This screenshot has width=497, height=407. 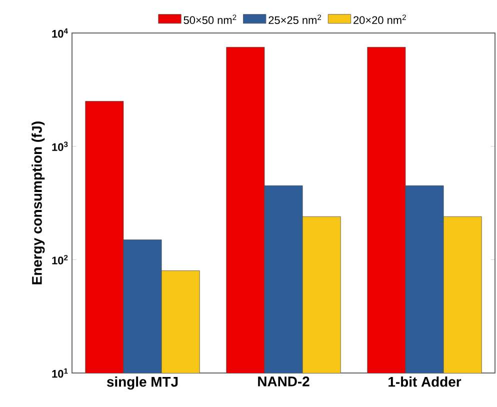 I want to click on x-tick-label: single MTJ, so click(x=142, y=383).